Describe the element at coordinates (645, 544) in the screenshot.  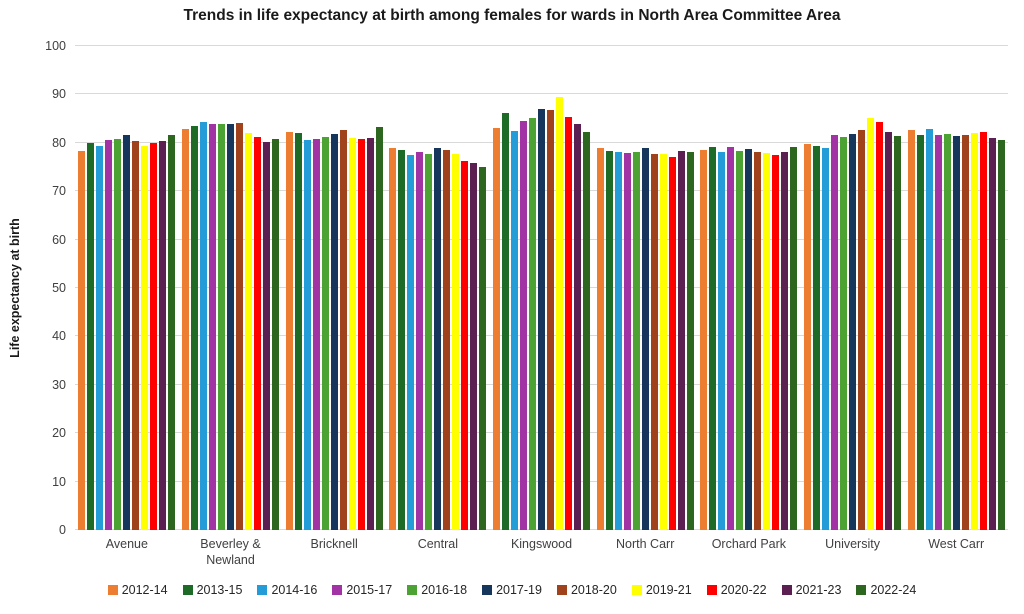
I see `x-axis-label: North Carr` at that location.